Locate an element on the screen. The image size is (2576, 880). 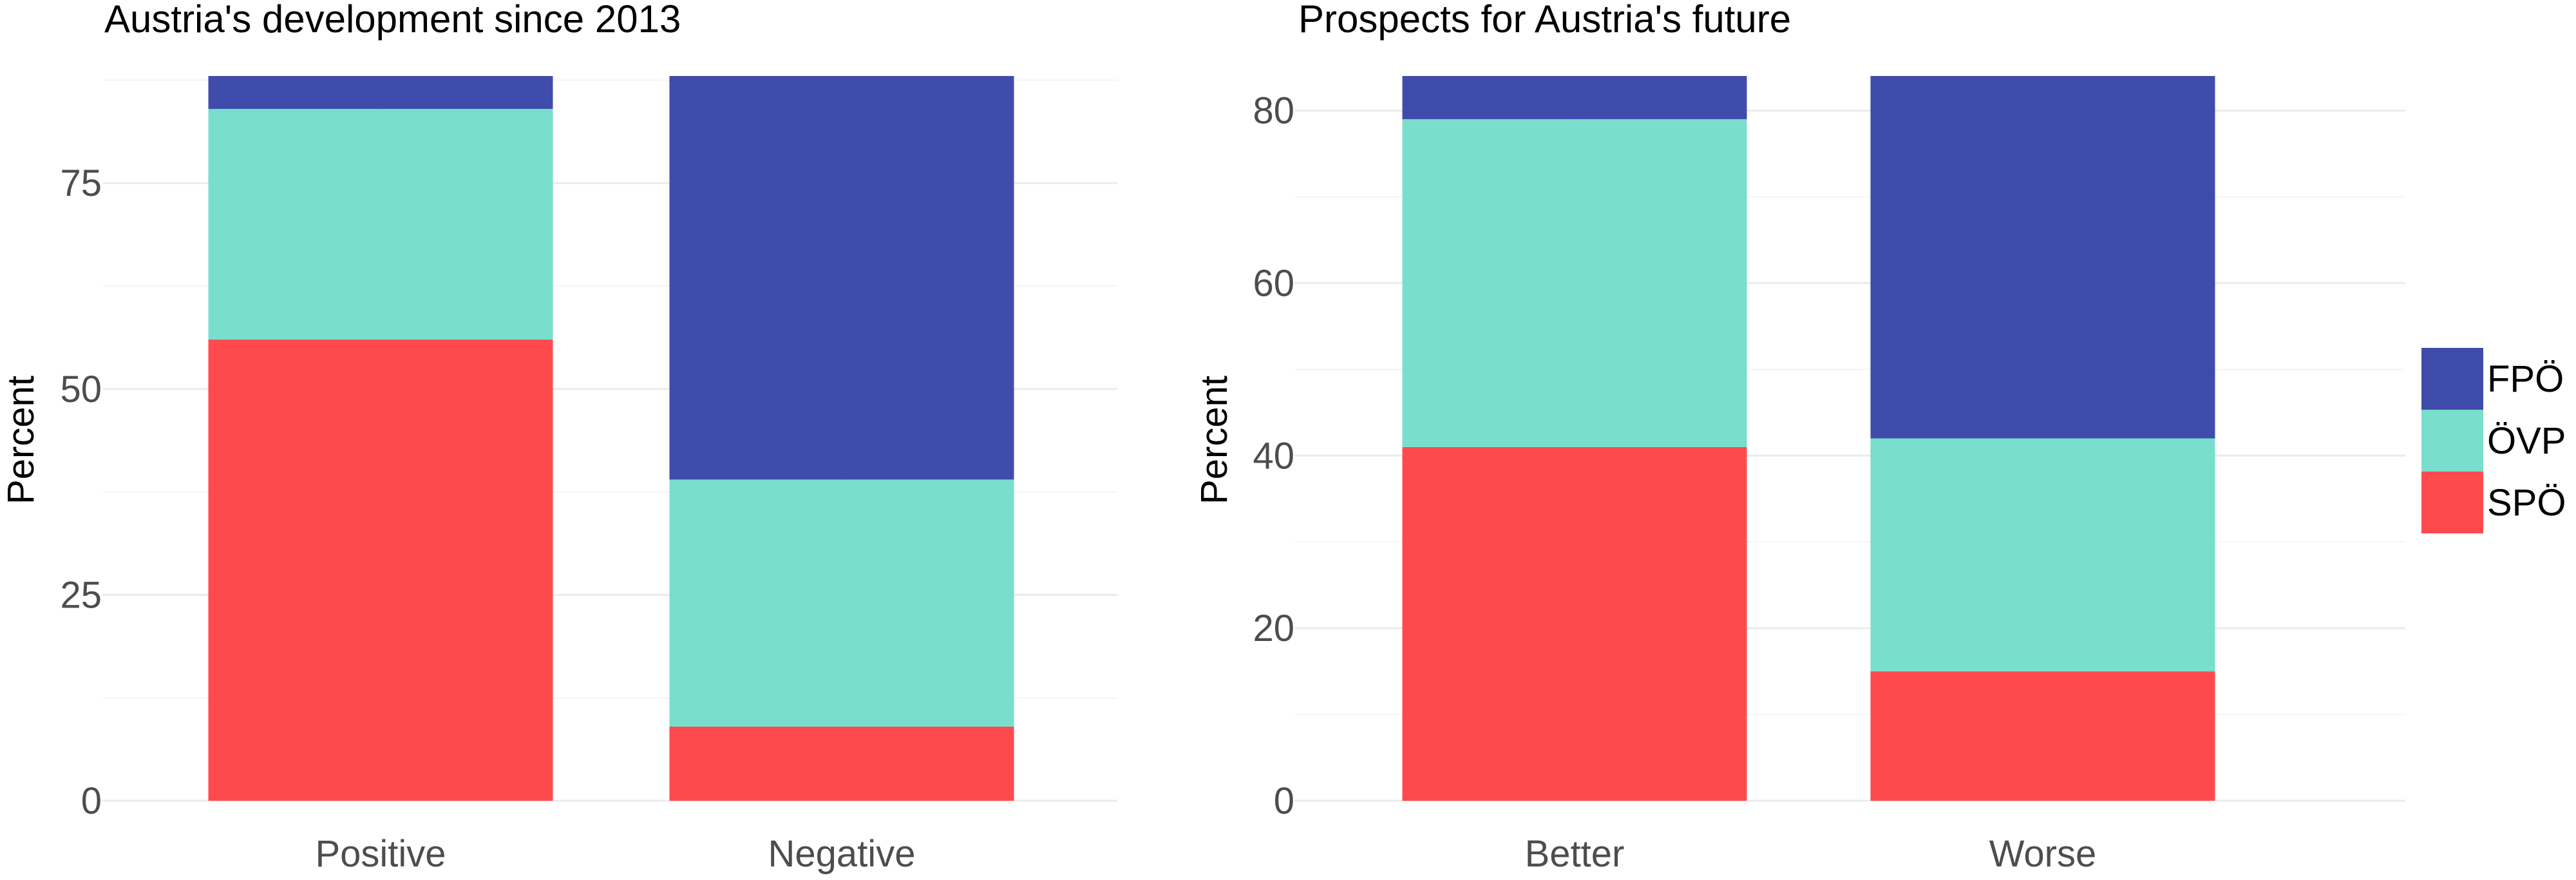
y-tick-label: 80 is located at coordinates (1273, 111).